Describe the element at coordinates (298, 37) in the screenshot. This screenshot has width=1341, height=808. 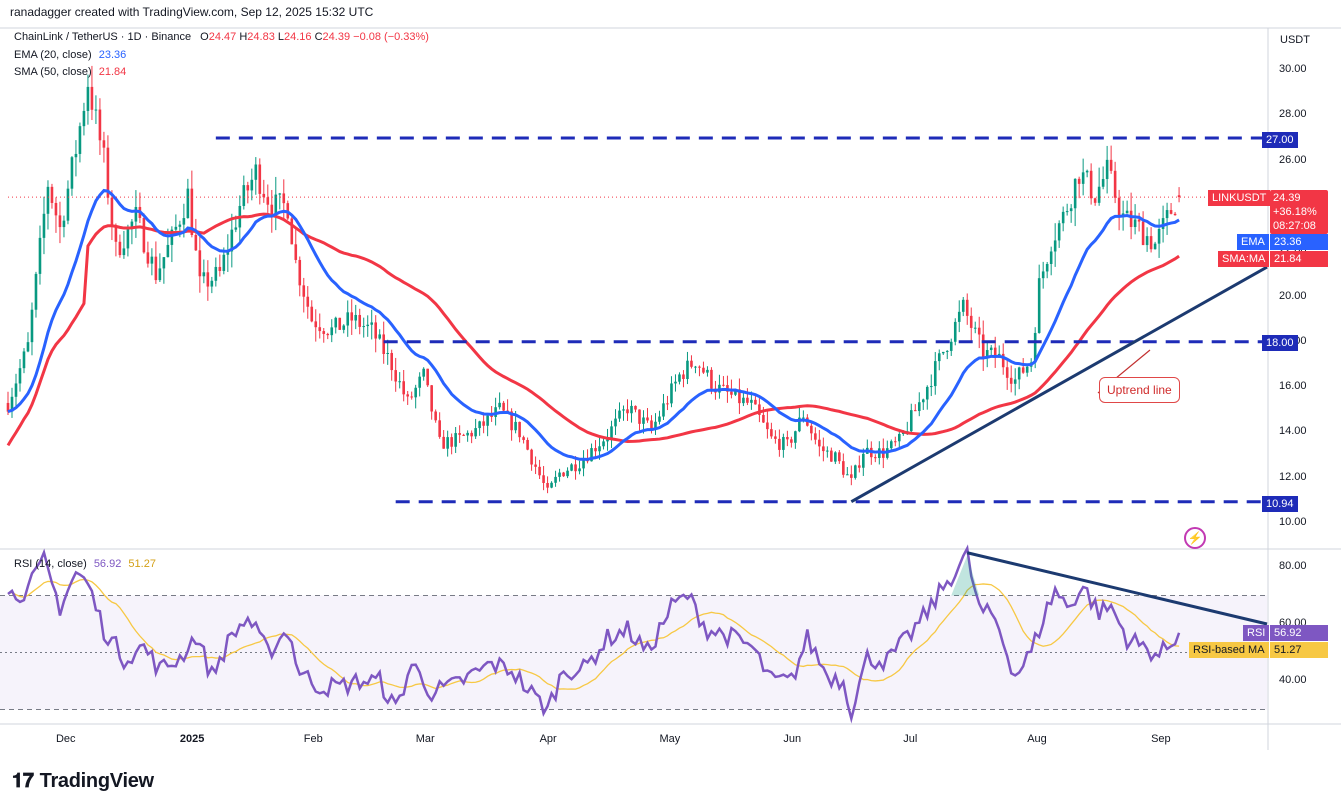
I see `low-value: 24.16` at that location.